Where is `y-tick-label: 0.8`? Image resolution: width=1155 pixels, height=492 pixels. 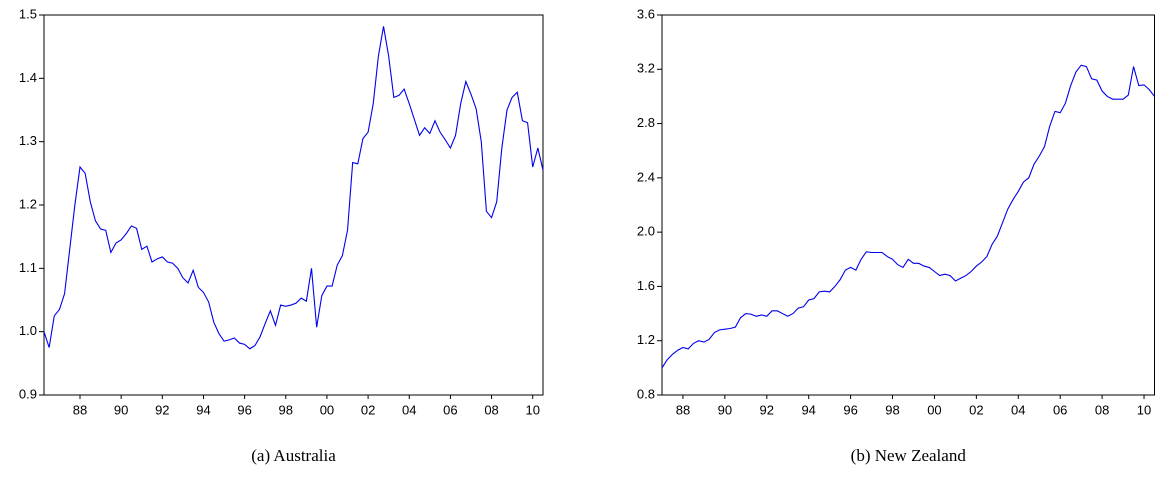
y-tick-label: 0.8 is located at coordinates (646, 393).